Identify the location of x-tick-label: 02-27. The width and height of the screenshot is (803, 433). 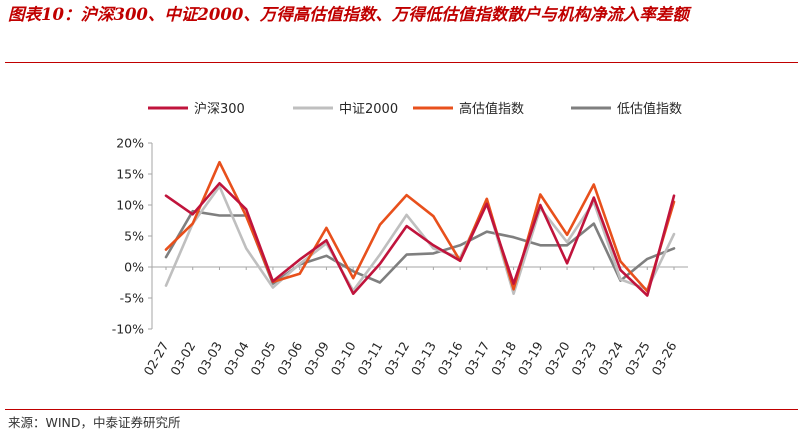
(155, 358).